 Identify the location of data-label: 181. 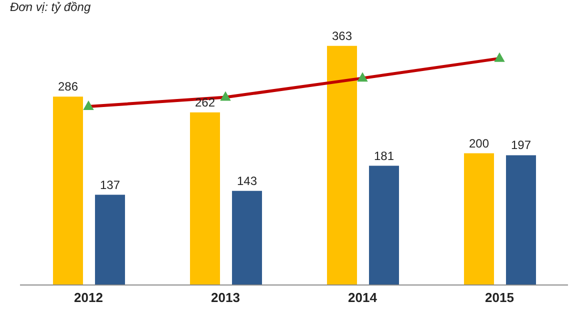
(384, 155).